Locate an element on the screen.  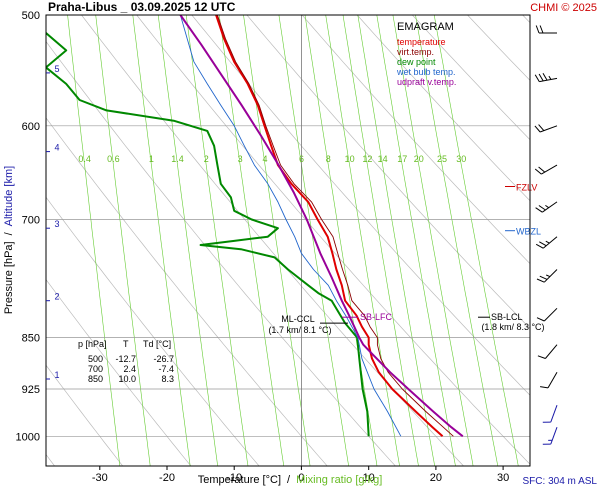
table-cell: 2.4 is located at coordinates (129, 369).